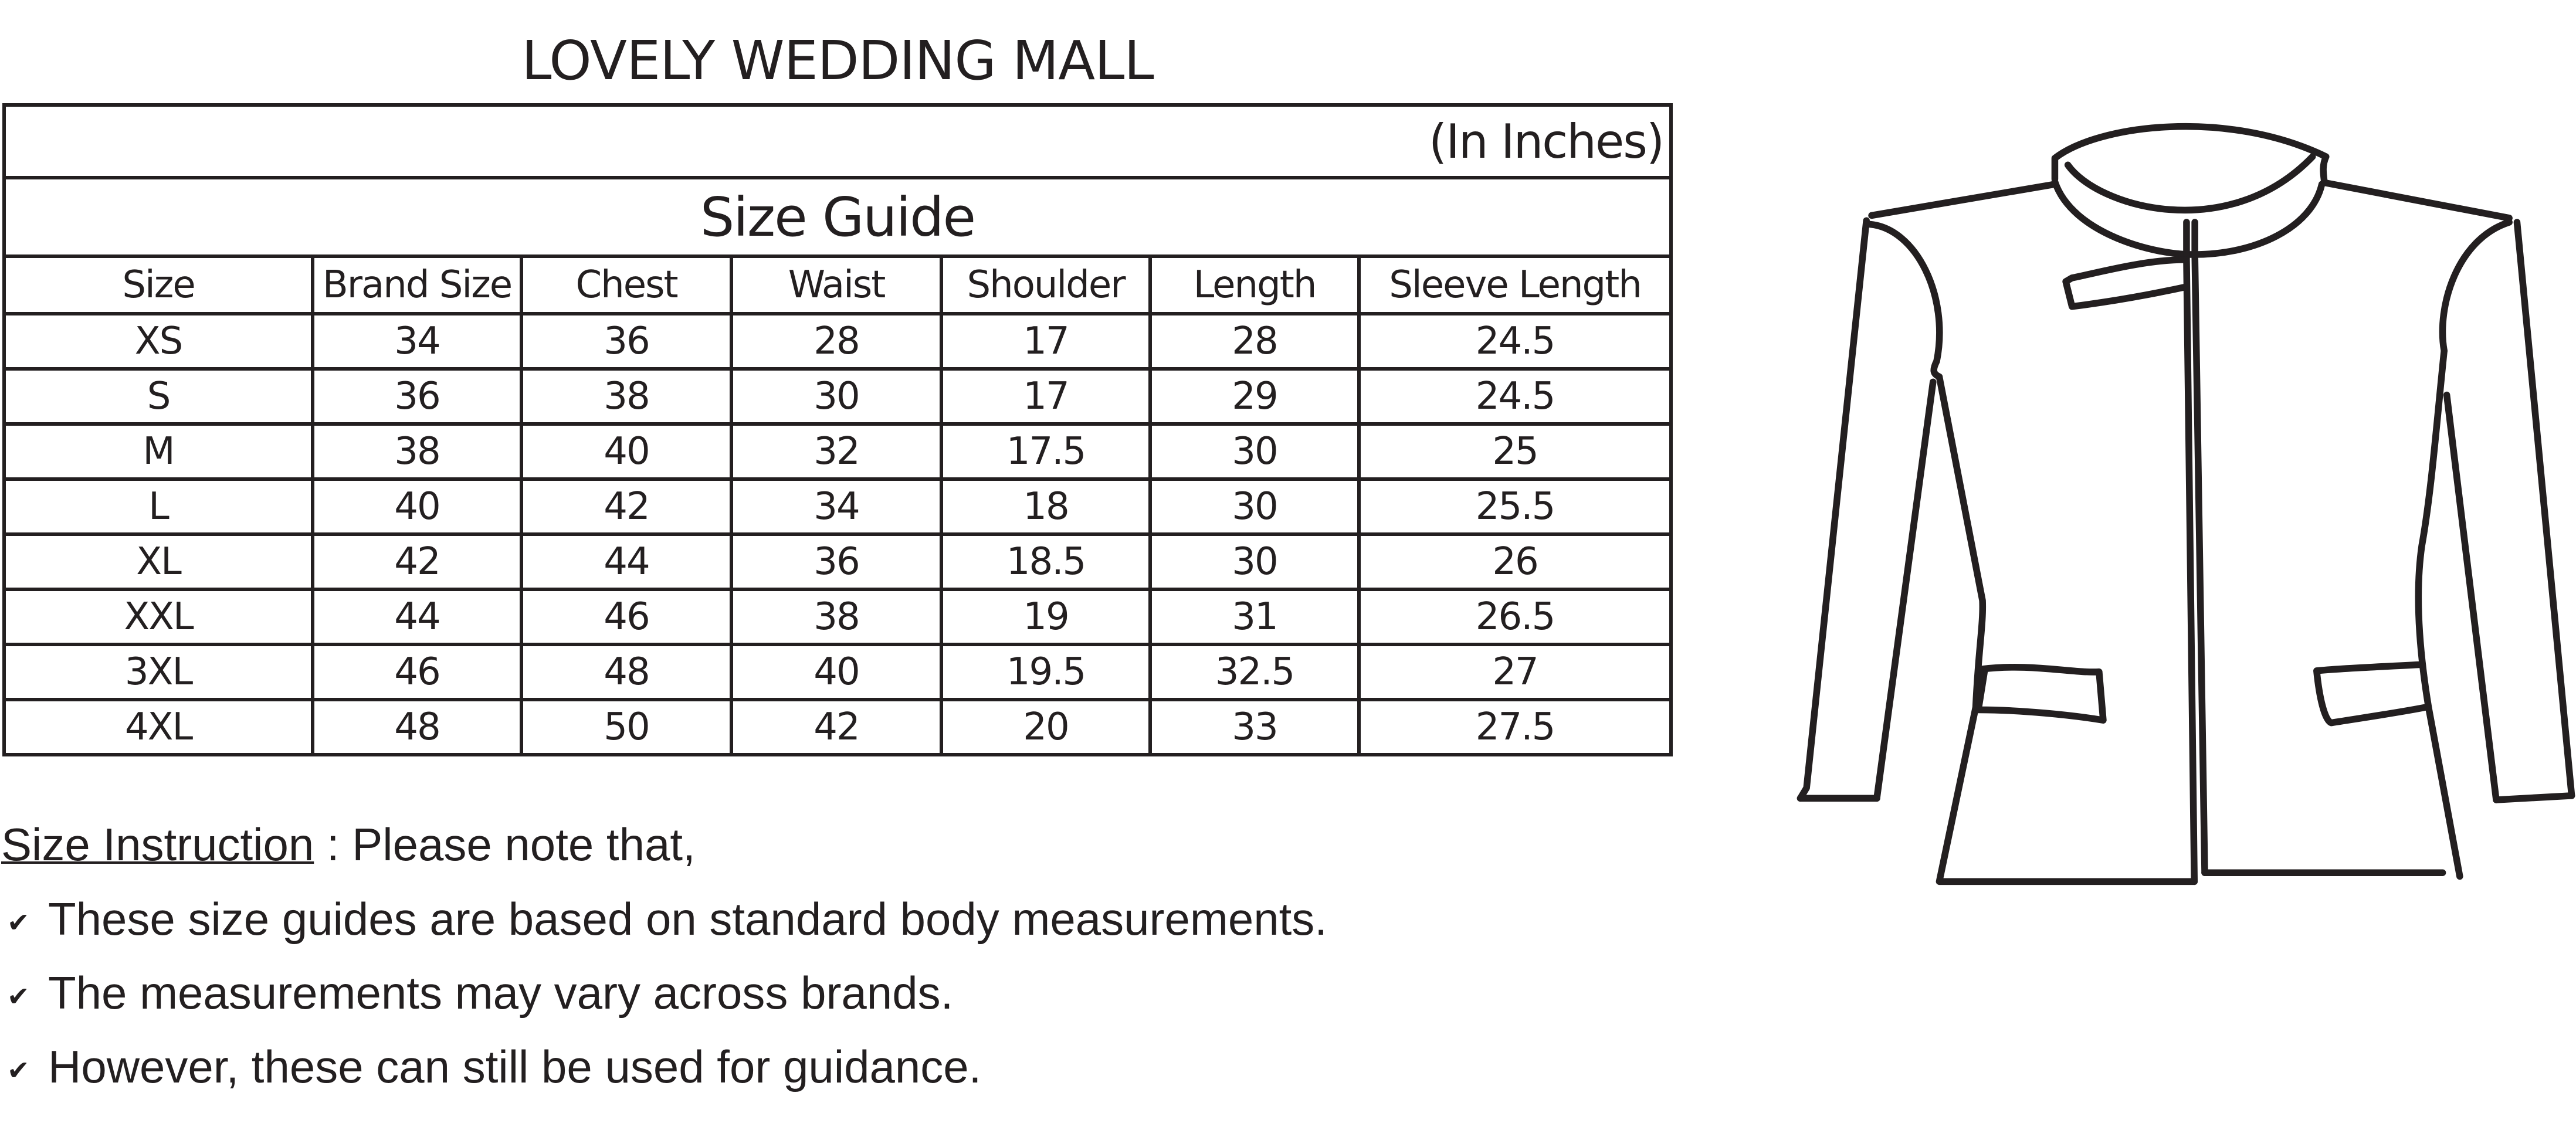 This screenshot has width=2576, height=1130. Describe the element at coordinates (2476, 286) in the screenshot. I see `right-armhole` at that location.